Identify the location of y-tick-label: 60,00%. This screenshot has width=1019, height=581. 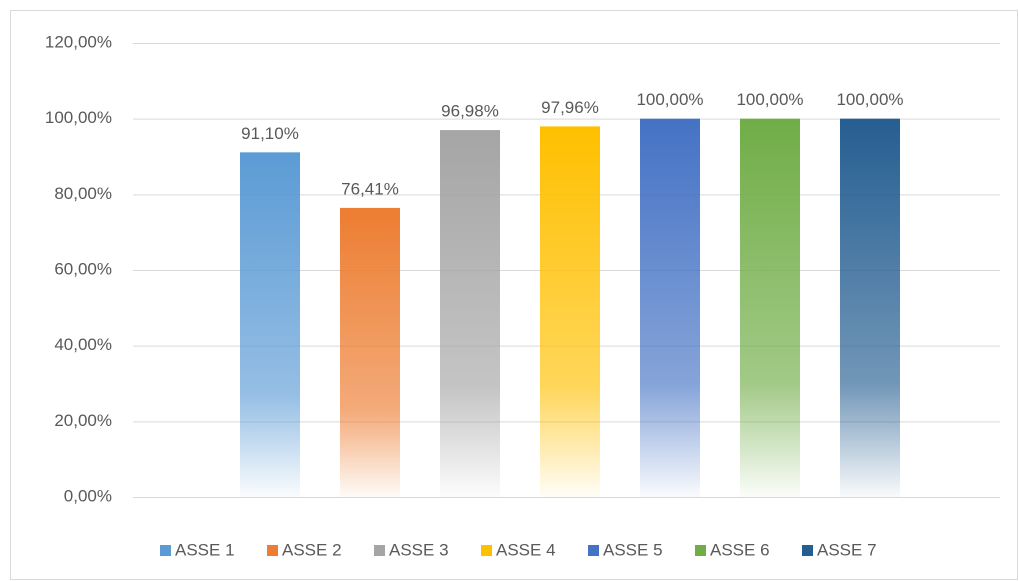
(83, 268).